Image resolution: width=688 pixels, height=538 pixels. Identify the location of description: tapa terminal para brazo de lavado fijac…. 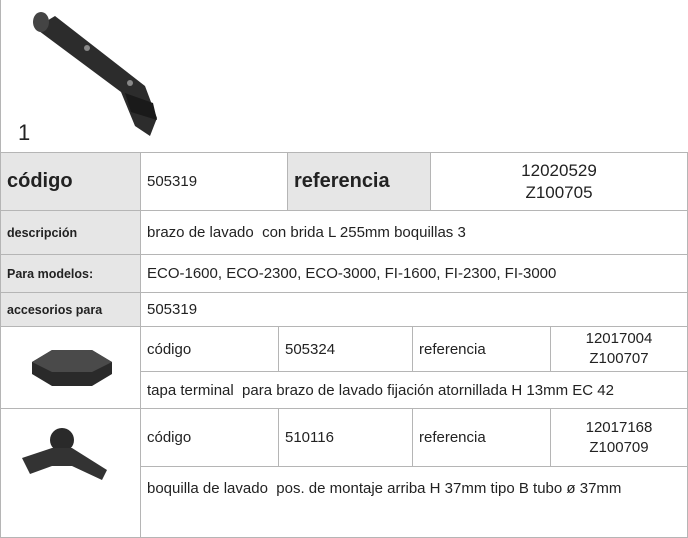
(414, 390).